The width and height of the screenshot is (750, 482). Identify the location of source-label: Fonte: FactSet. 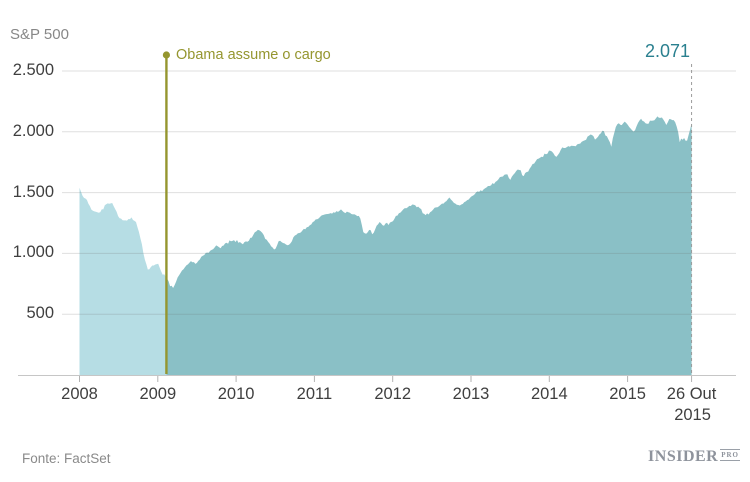
(66, 458).